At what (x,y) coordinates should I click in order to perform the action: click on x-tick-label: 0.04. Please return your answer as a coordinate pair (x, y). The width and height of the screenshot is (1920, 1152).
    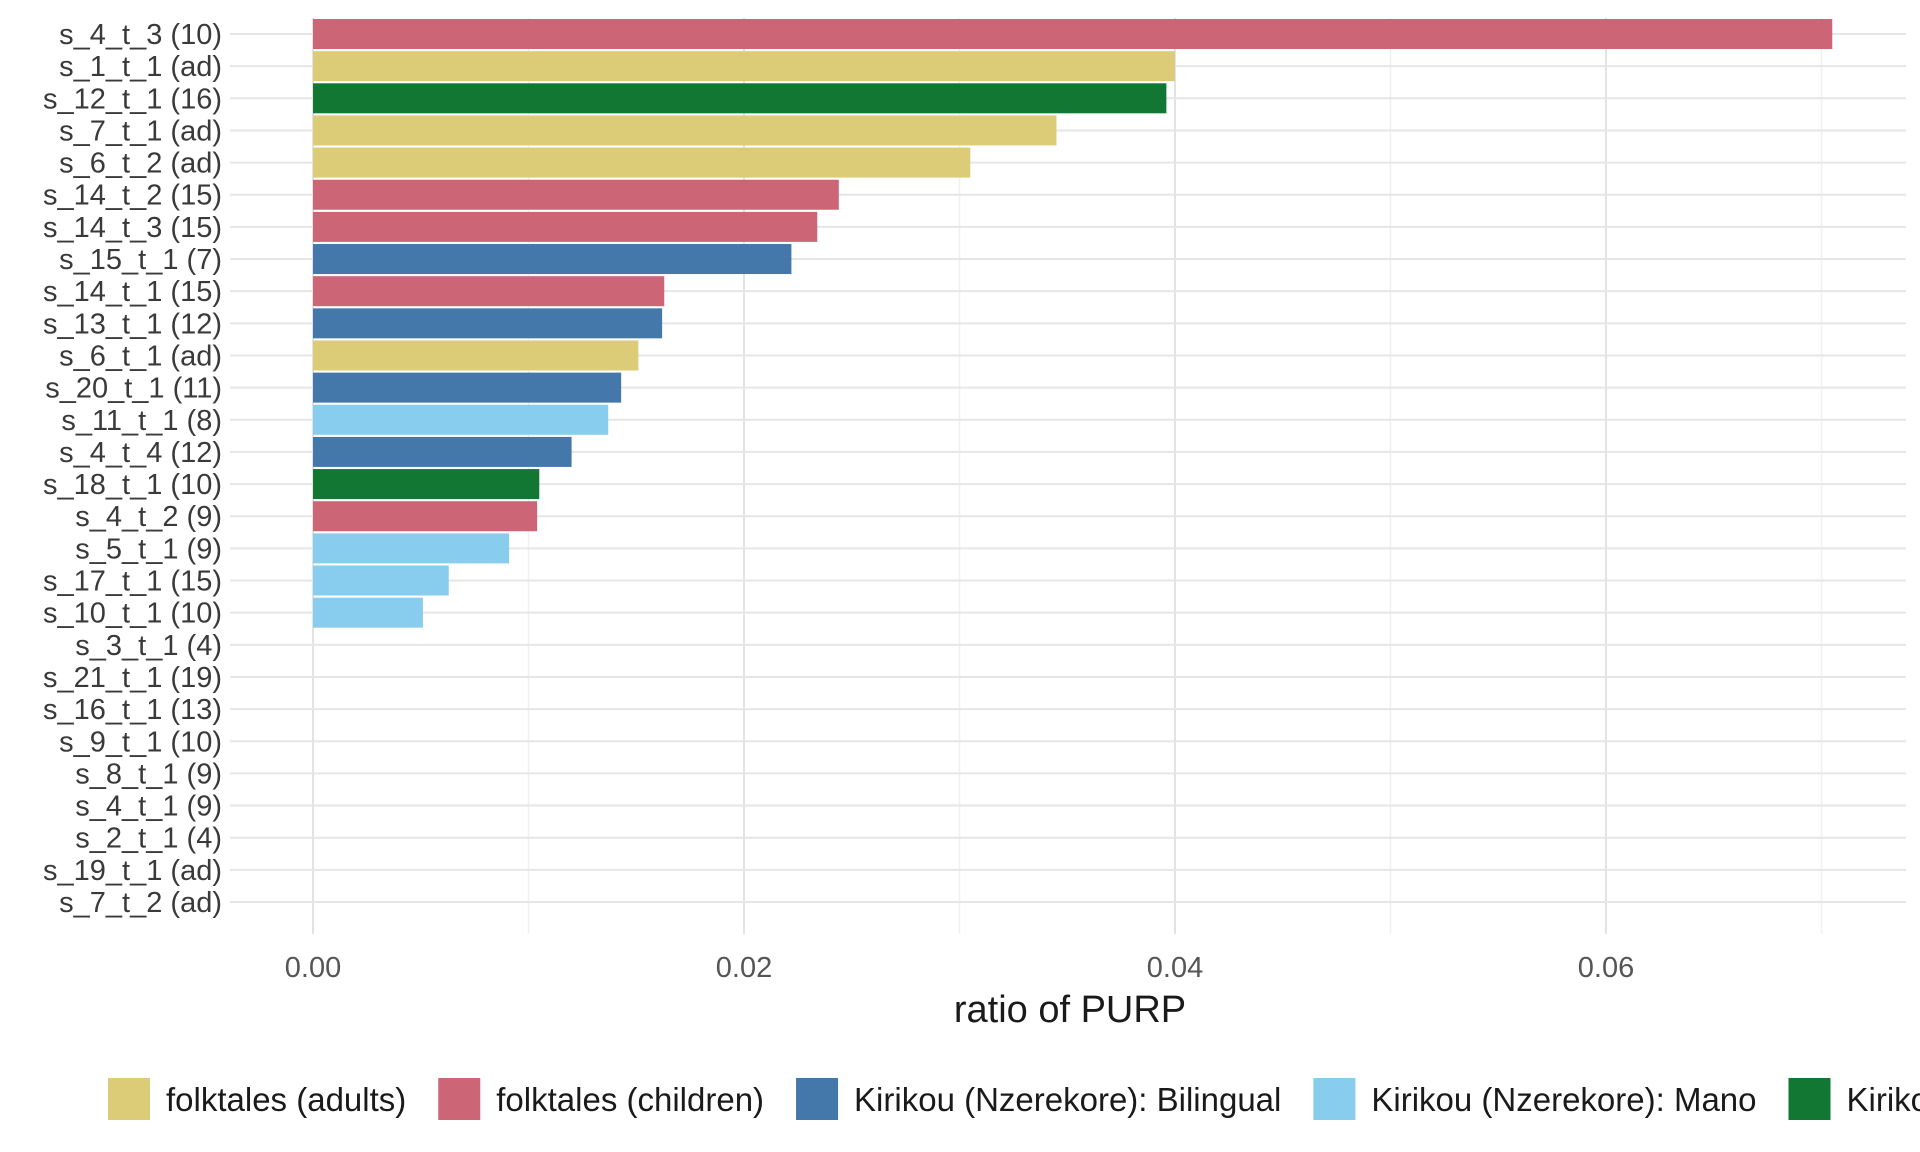
    Looking at the image, I should click on (1175, 968).